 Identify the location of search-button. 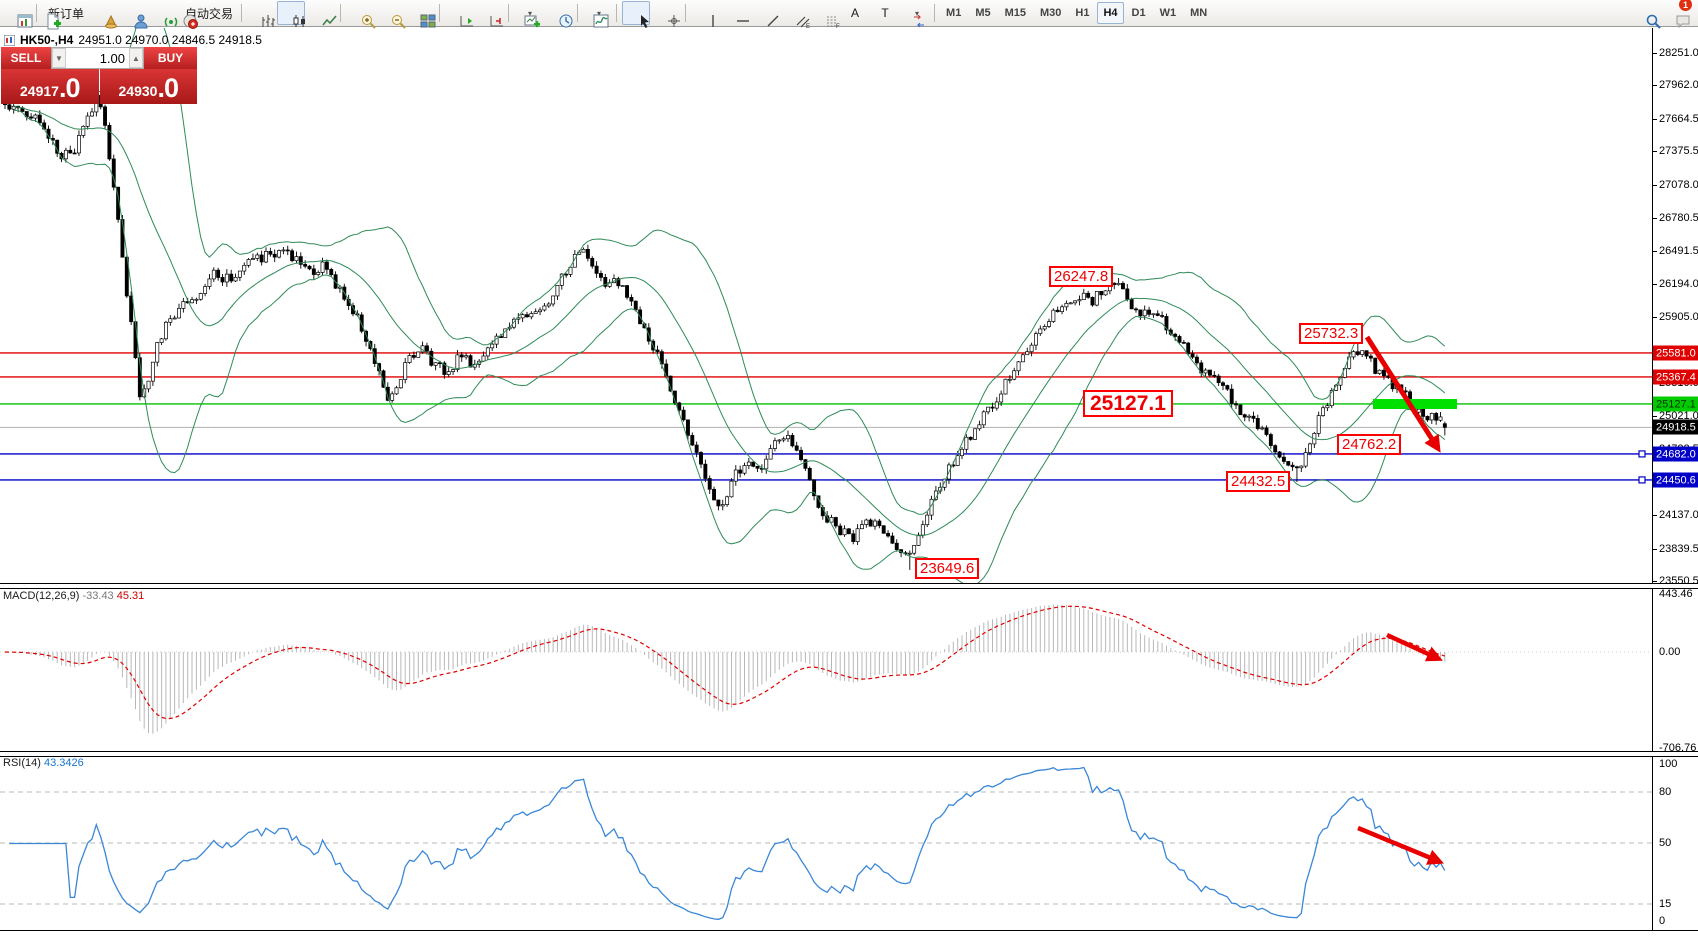
(1646, 15).